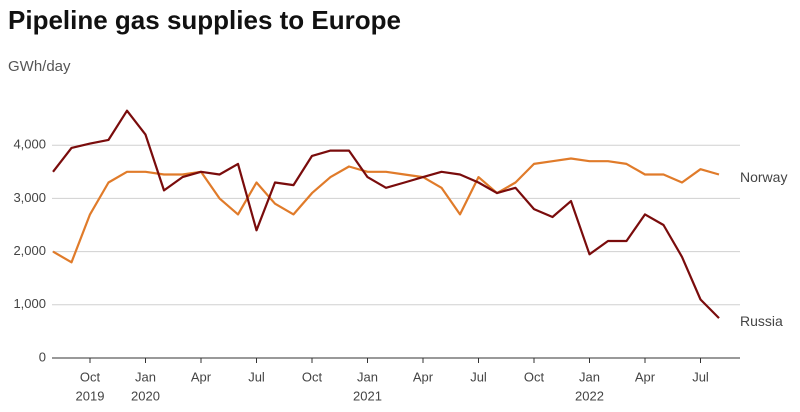  Describe the element at coordinates (761, 321) in the screenshot. I see `series-label: Russia` at that location.